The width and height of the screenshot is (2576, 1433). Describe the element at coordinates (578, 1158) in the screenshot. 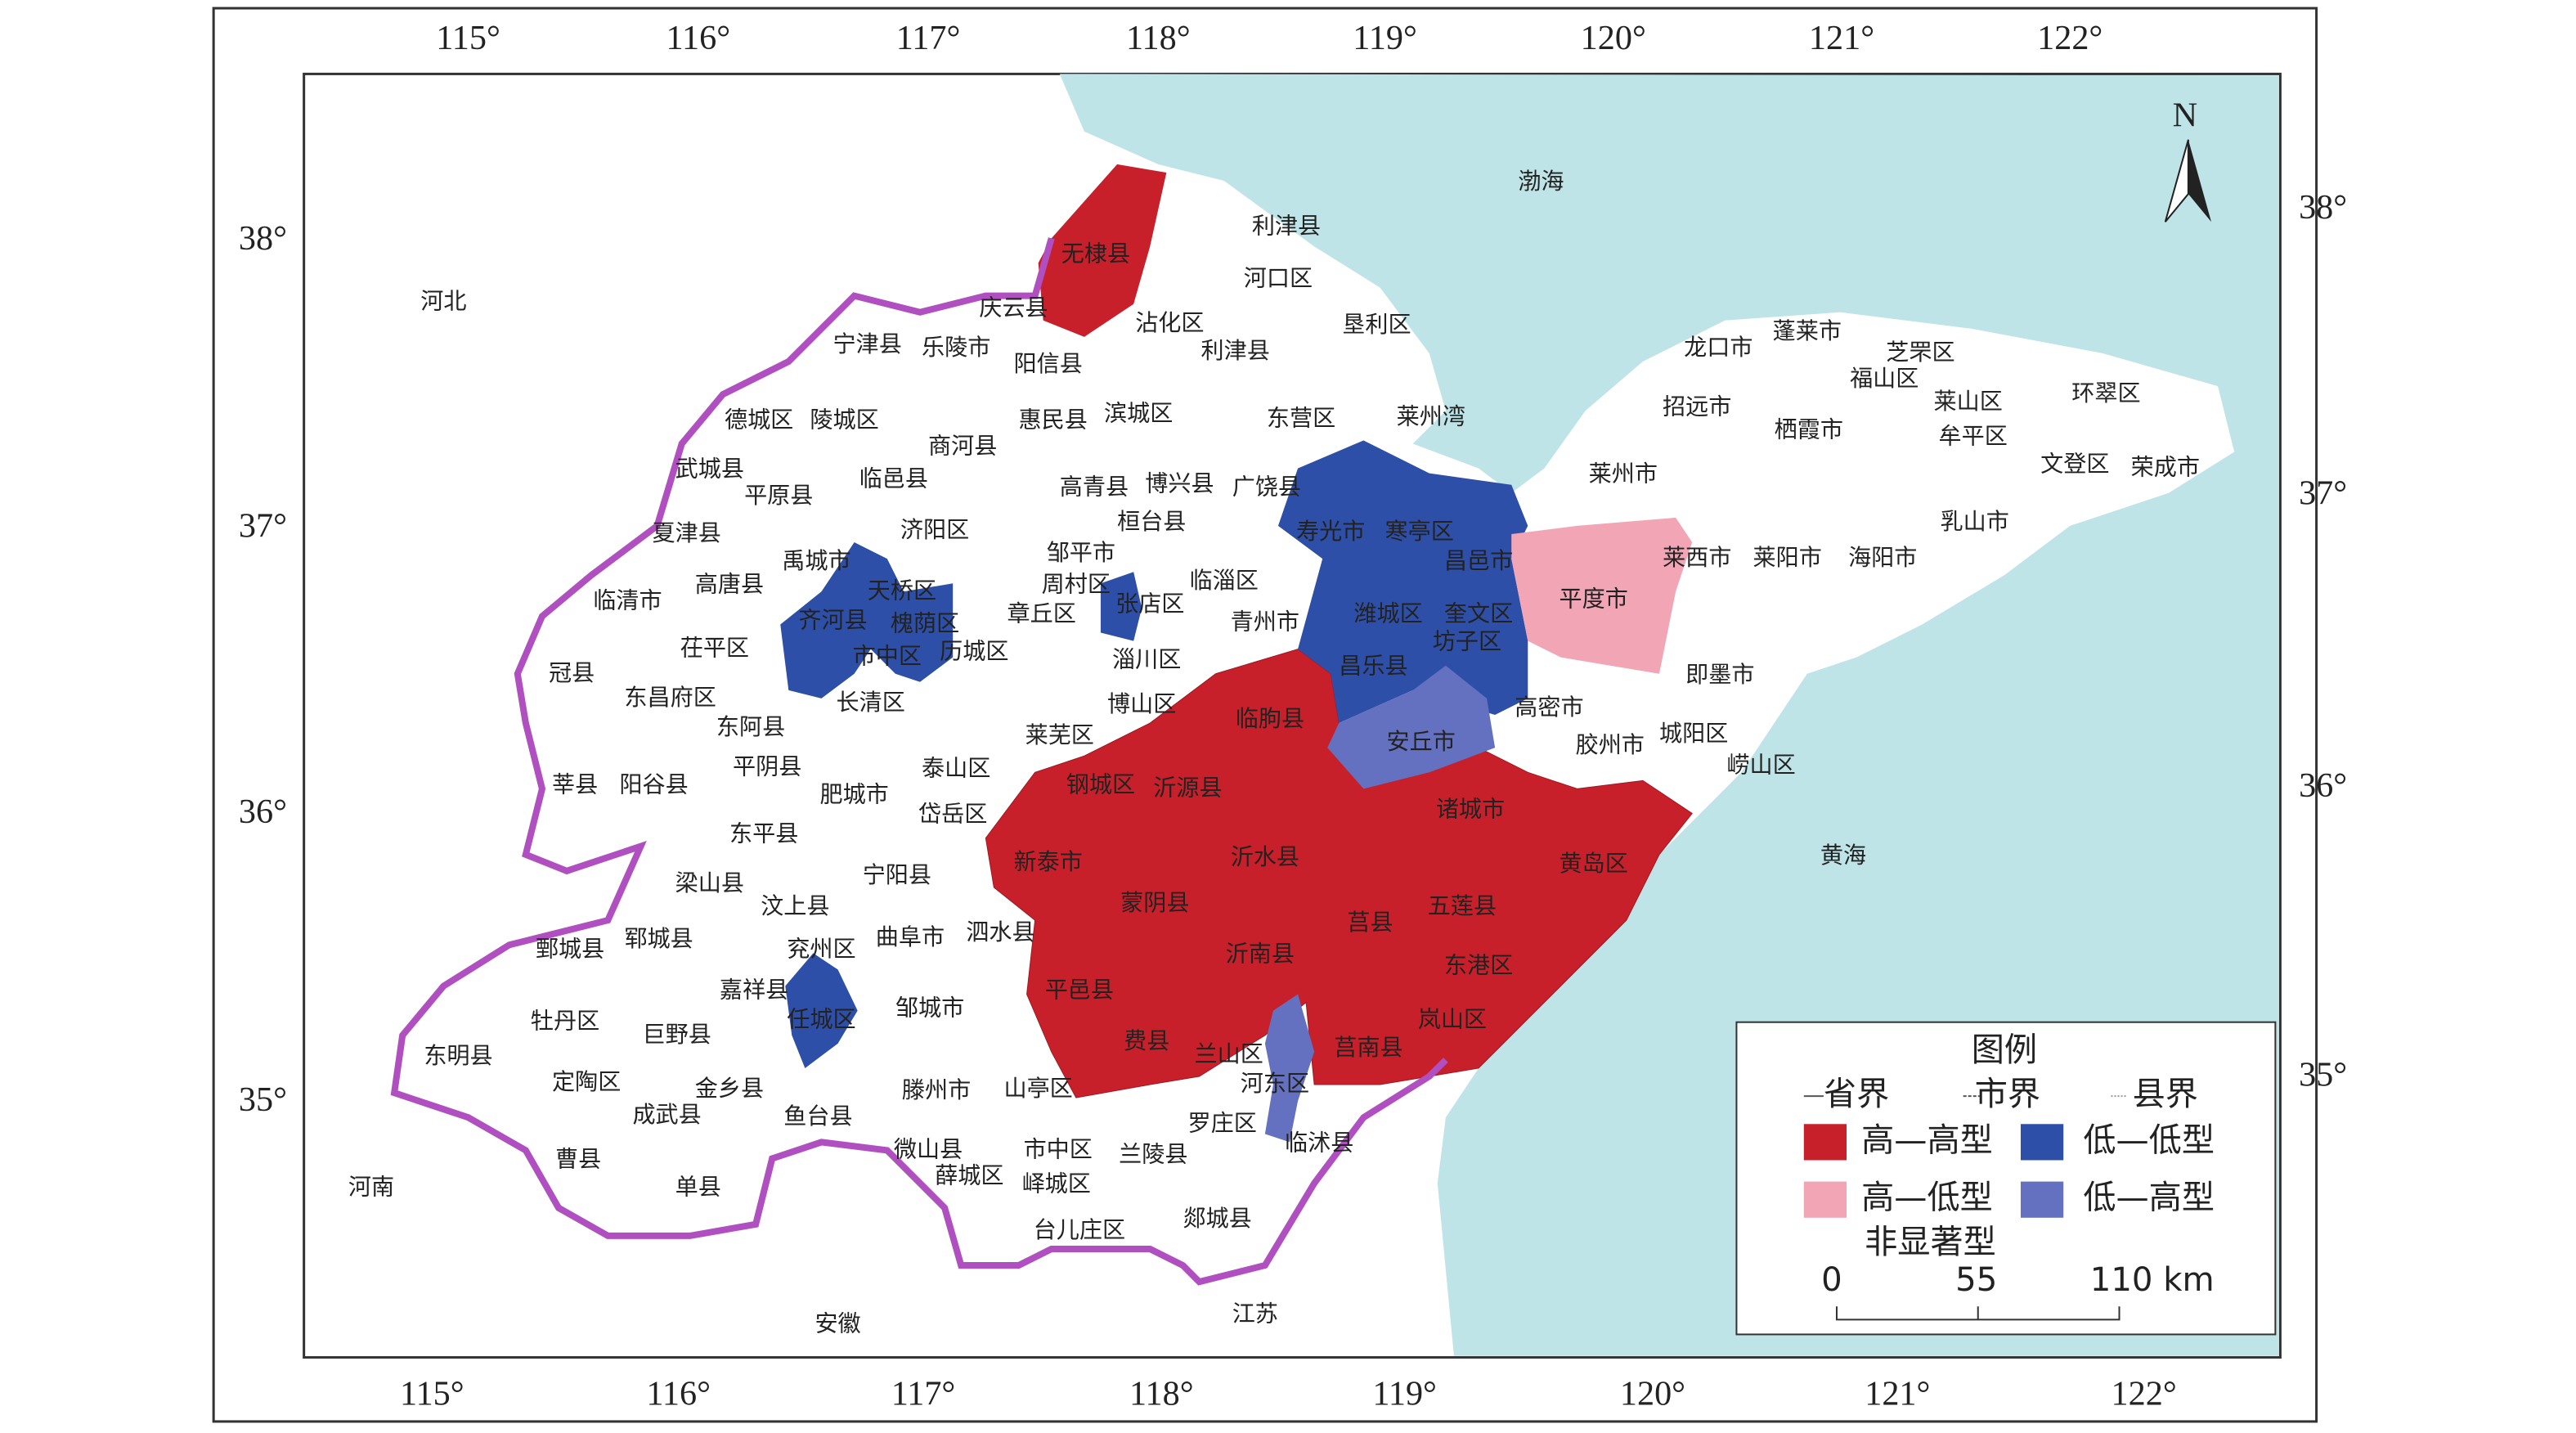

I see `place-label: 曹县` at that location.